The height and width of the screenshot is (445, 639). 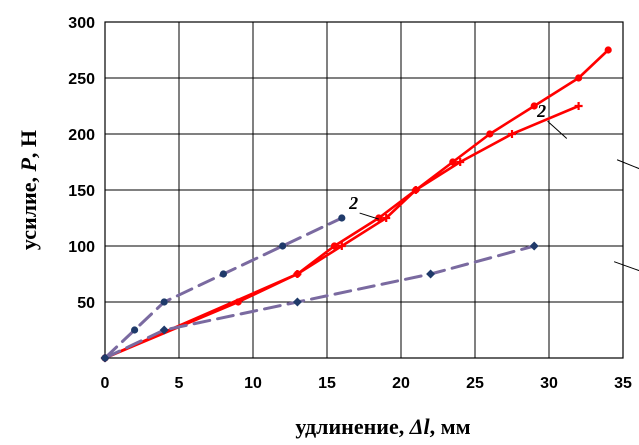 I want to click on y-tick-label: 50, so click(x=86, y=303).